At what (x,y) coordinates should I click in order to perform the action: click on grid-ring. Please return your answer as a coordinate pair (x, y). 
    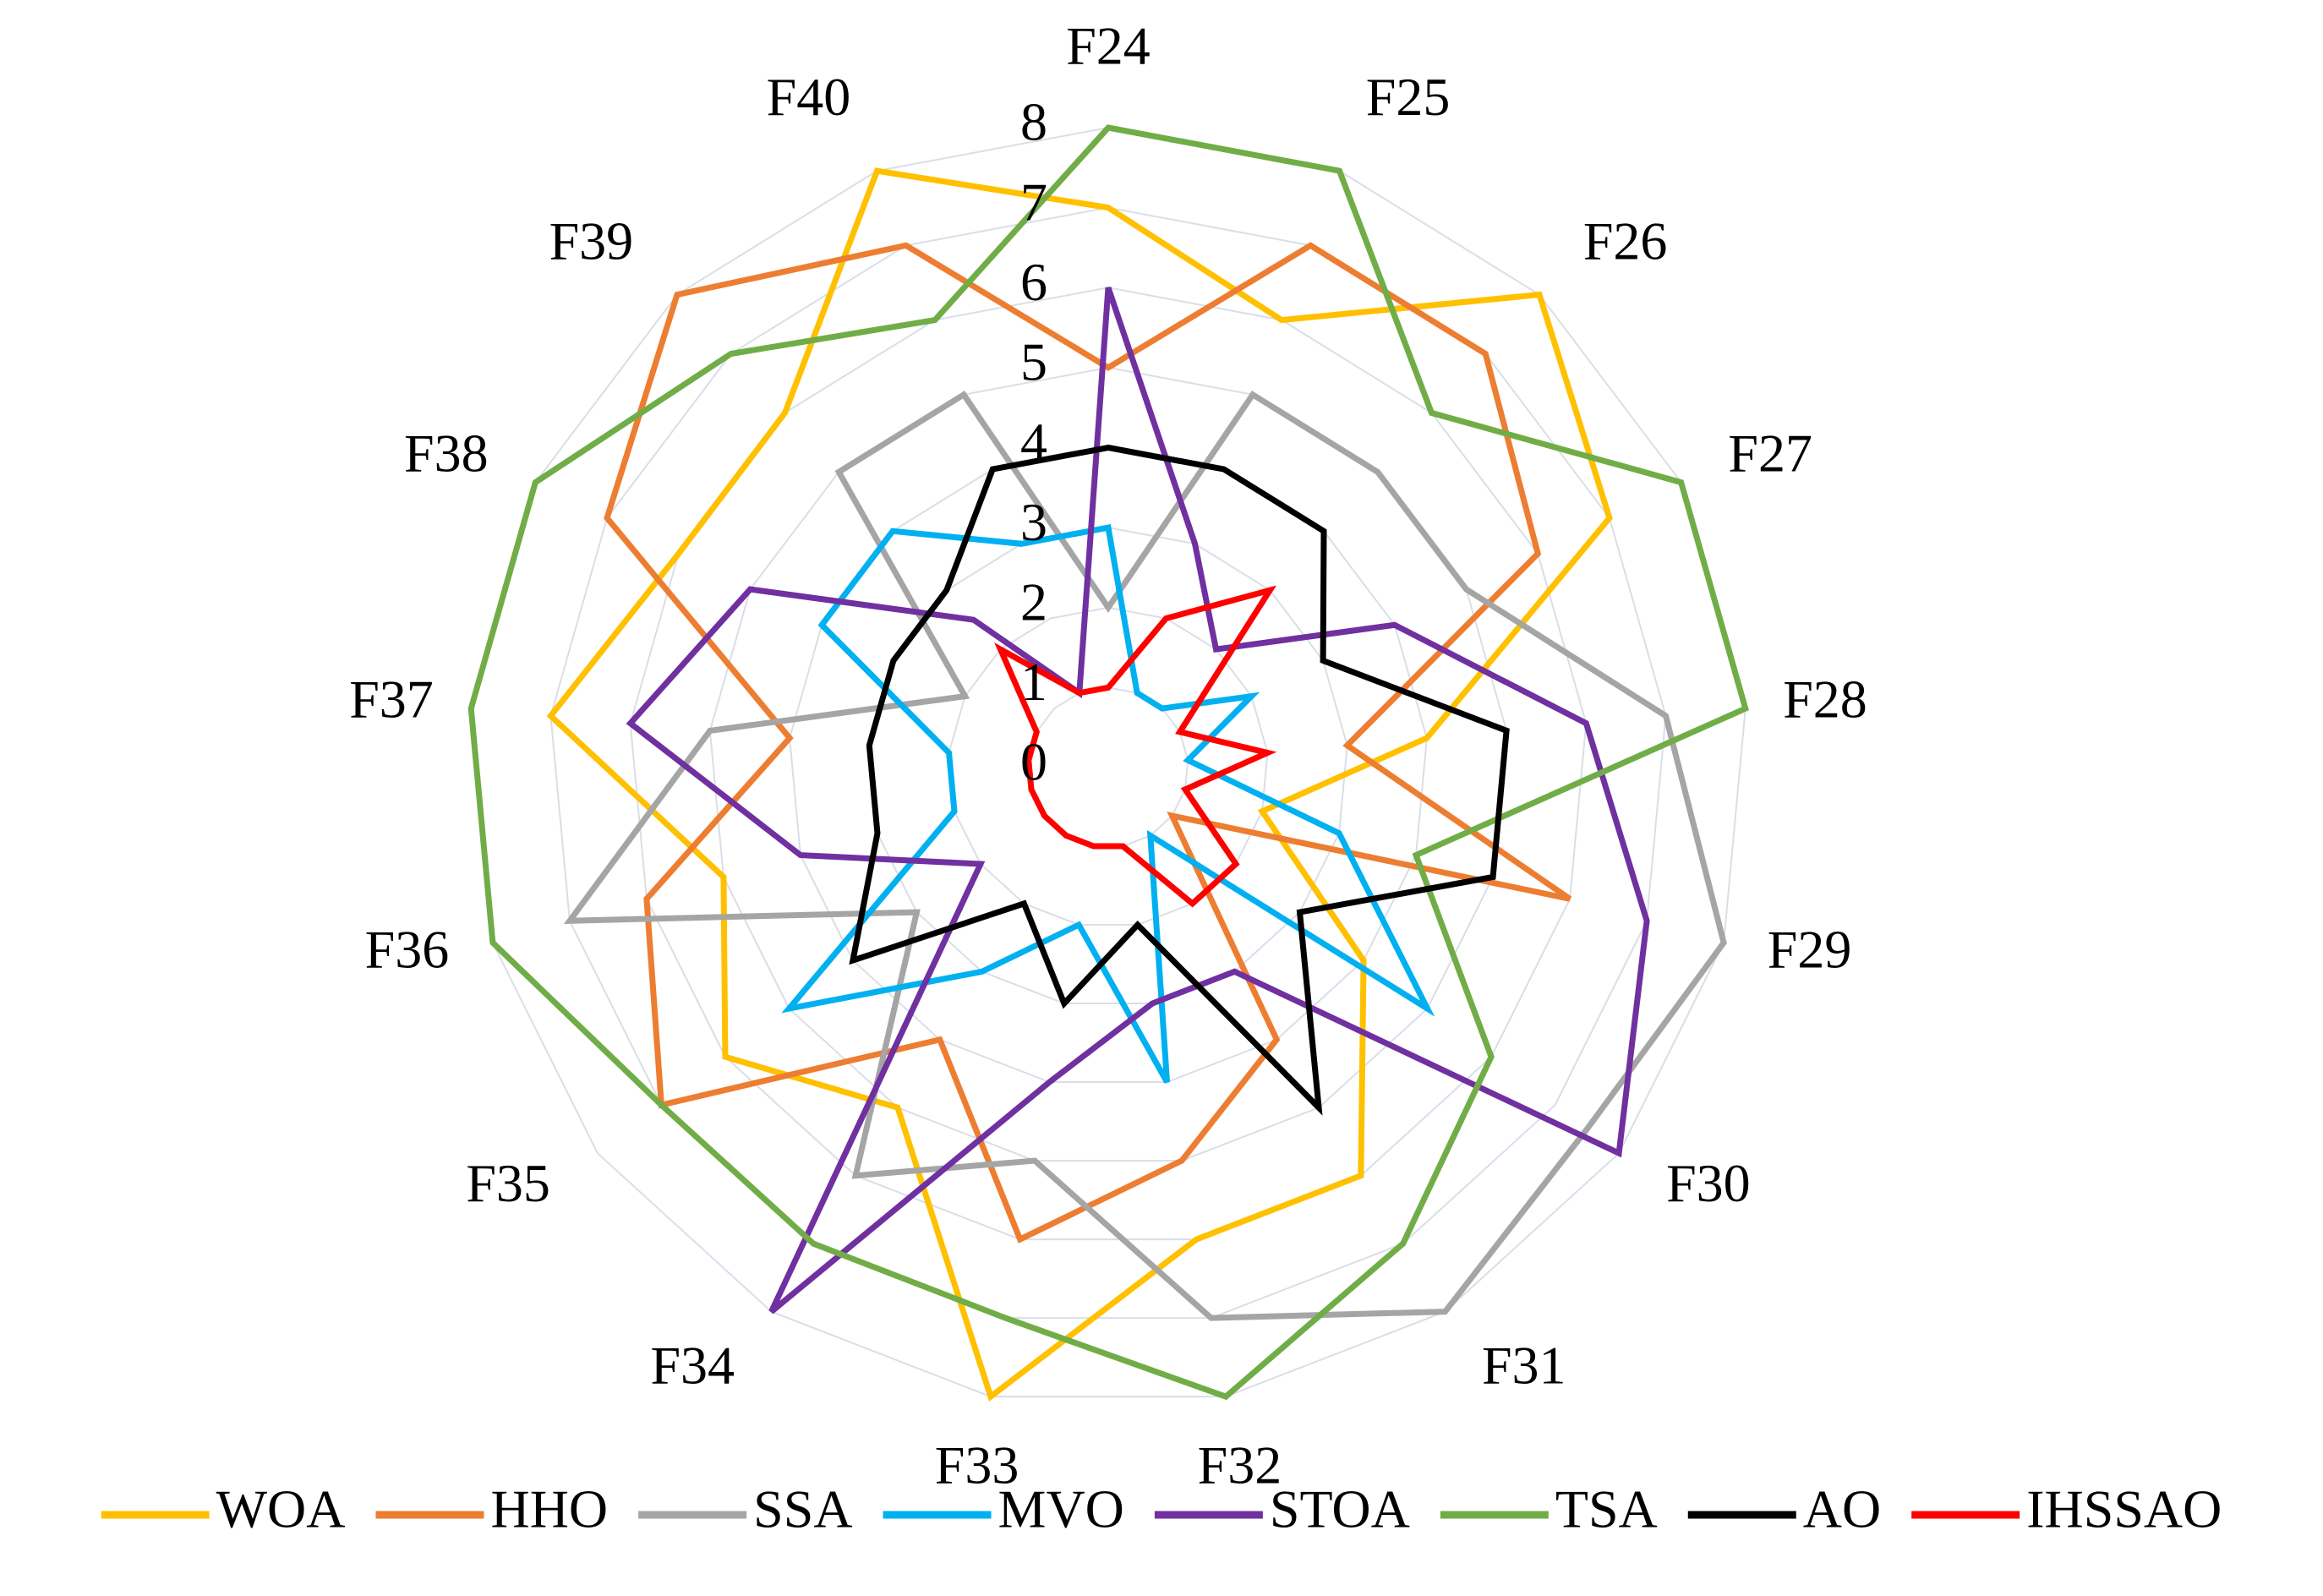
    Looking at the image, I should click on (1108, 766).